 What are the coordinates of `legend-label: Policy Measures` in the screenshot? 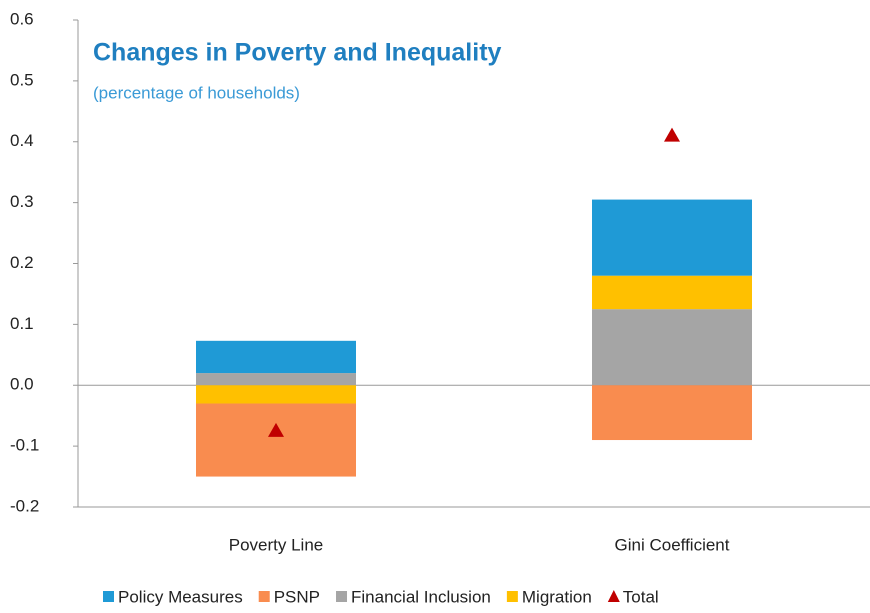 It's located at (180, 596).